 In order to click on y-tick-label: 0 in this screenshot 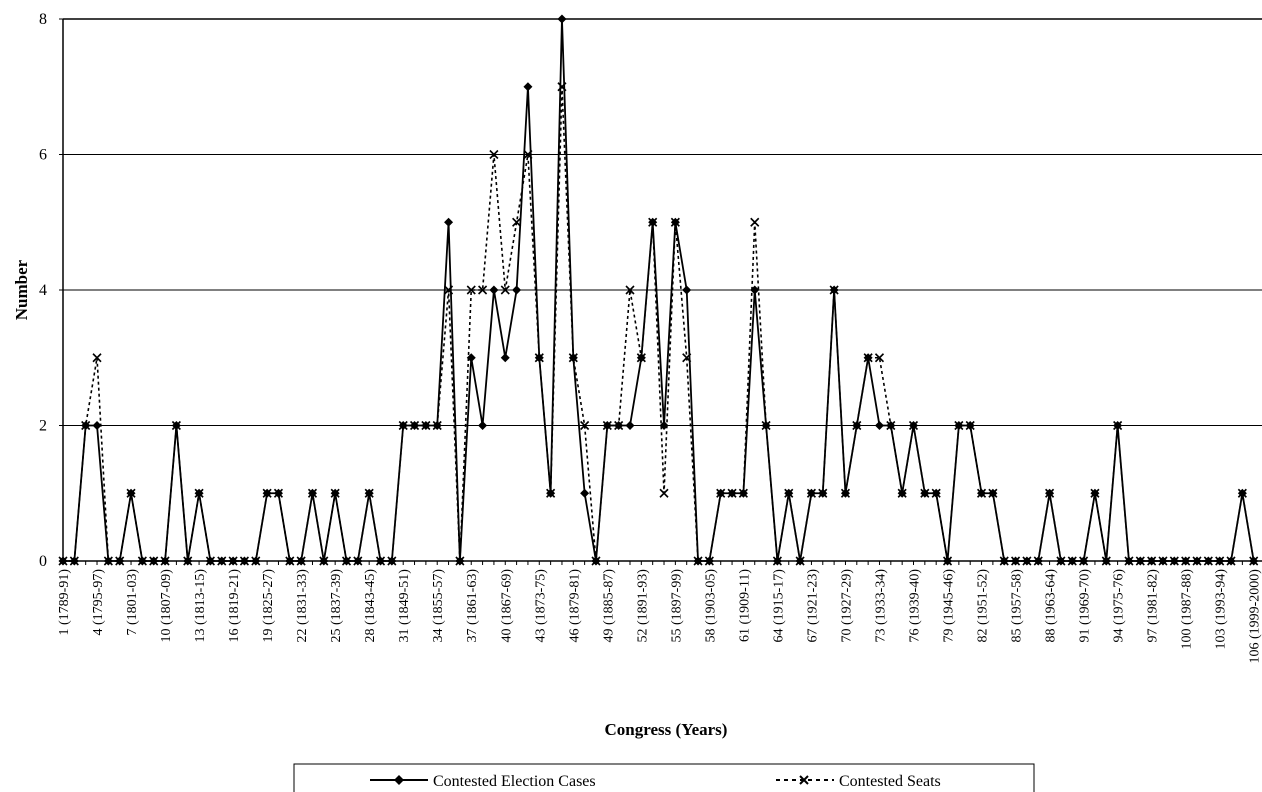, I will do `click(43, 561)`.